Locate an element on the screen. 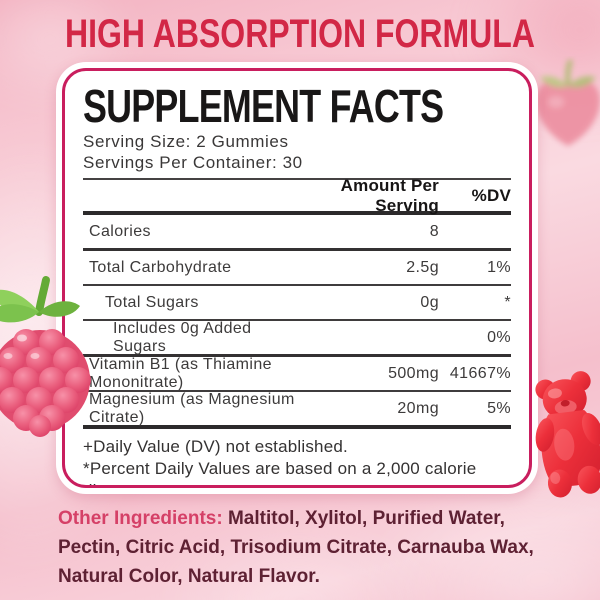 Image resolution: width=600 pixels, height=600 pixels. table-row-calories: Calories 8 is located at coordinates (297, 233).